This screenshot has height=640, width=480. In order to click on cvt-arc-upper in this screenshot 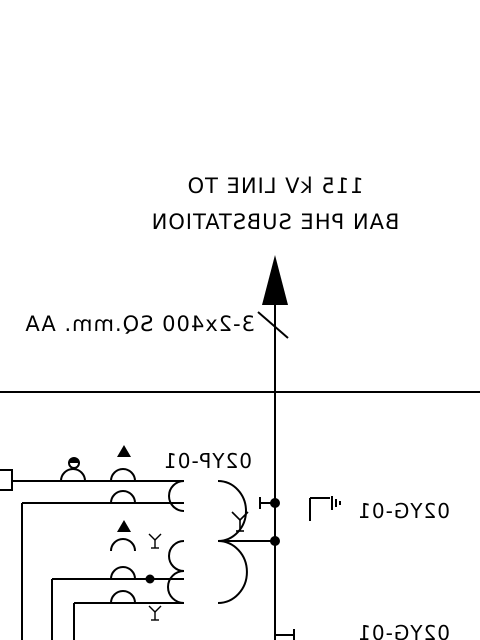, I will do `click(232, 511)`.